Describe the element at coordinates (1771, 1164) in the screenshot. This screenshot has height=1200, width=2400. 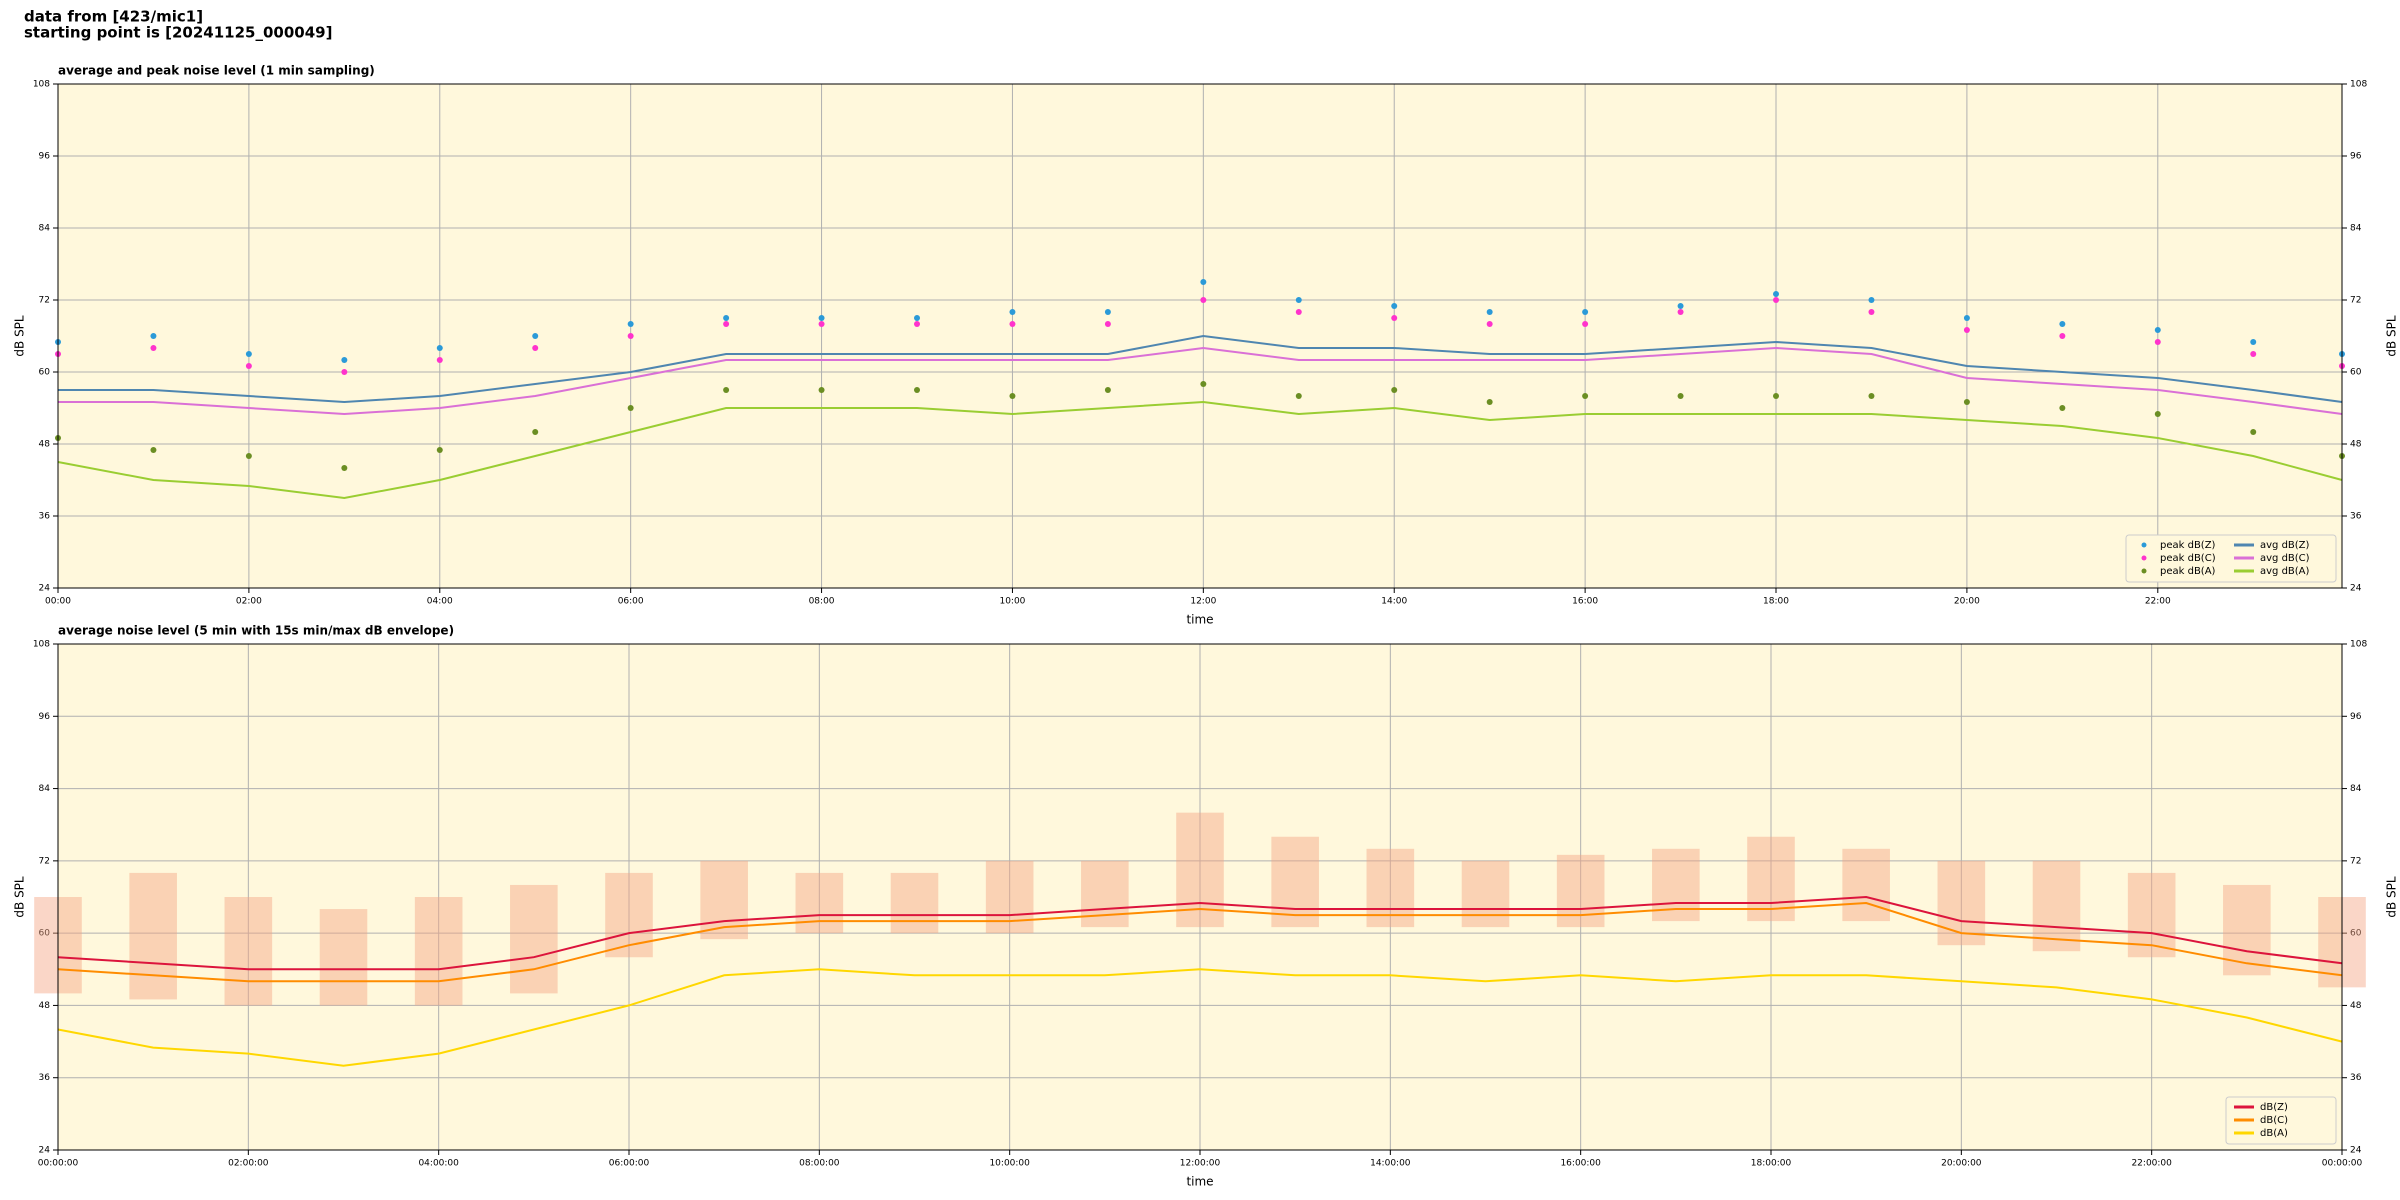
I see `x-tick-label: 18:00:00` at that location.